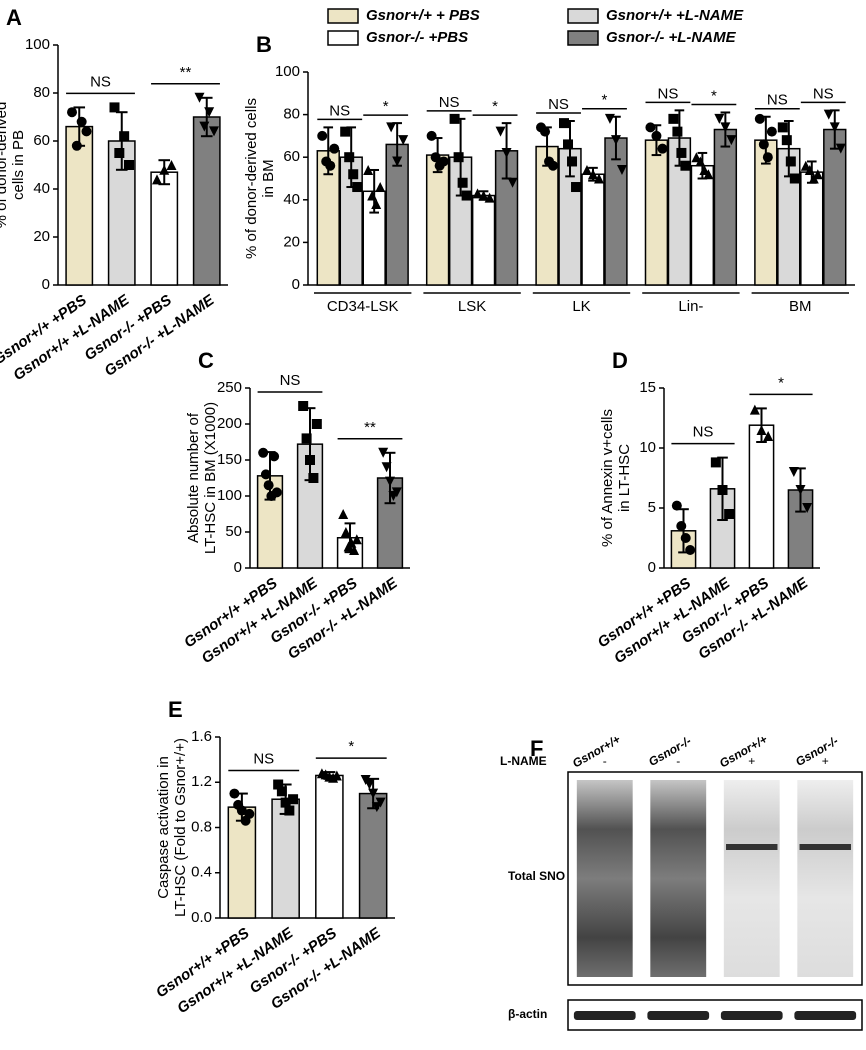 The width and height of the screenshot is (866, 1050). I want to click on y-tick-label: 40, so click(291, 199).